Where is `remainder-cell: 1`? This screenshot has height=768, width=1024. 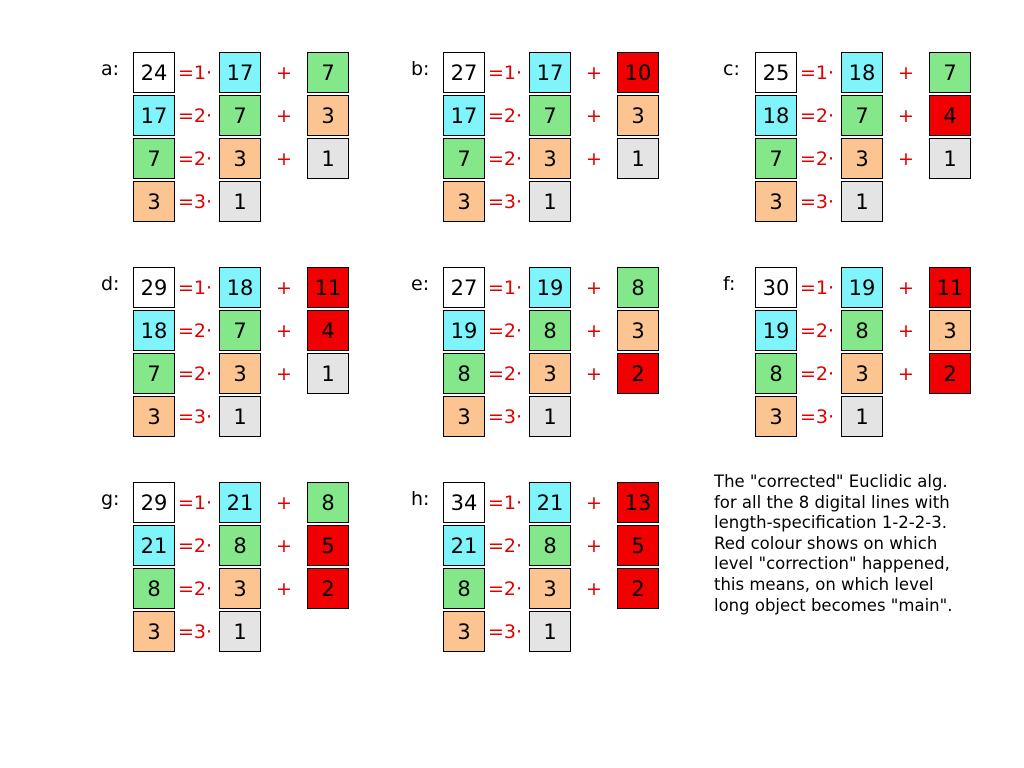 remainder-cell: 1 is located at coordinates (638, 158).